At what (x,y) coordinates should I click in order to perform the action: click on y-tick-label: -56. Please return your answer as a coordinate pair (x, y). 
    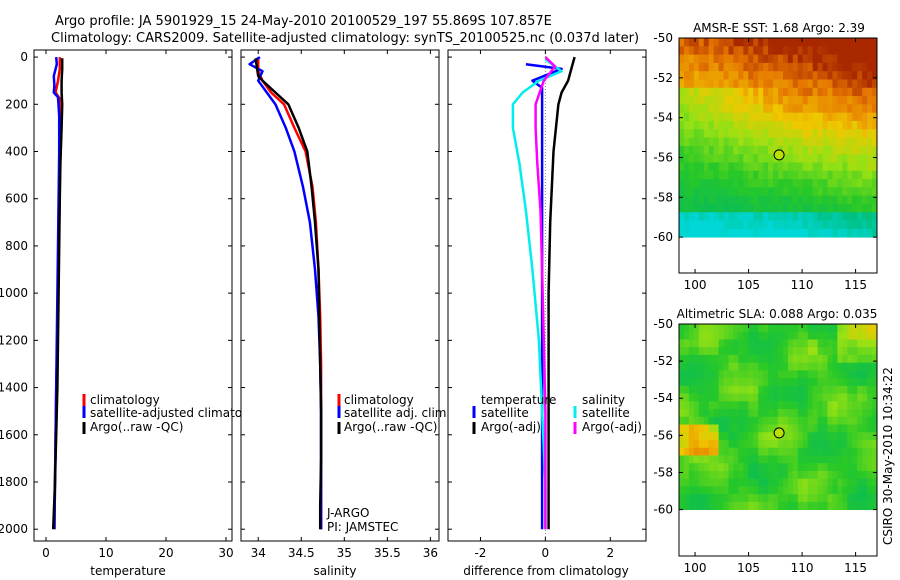
    Looking at the image, I should click on (663, 157).